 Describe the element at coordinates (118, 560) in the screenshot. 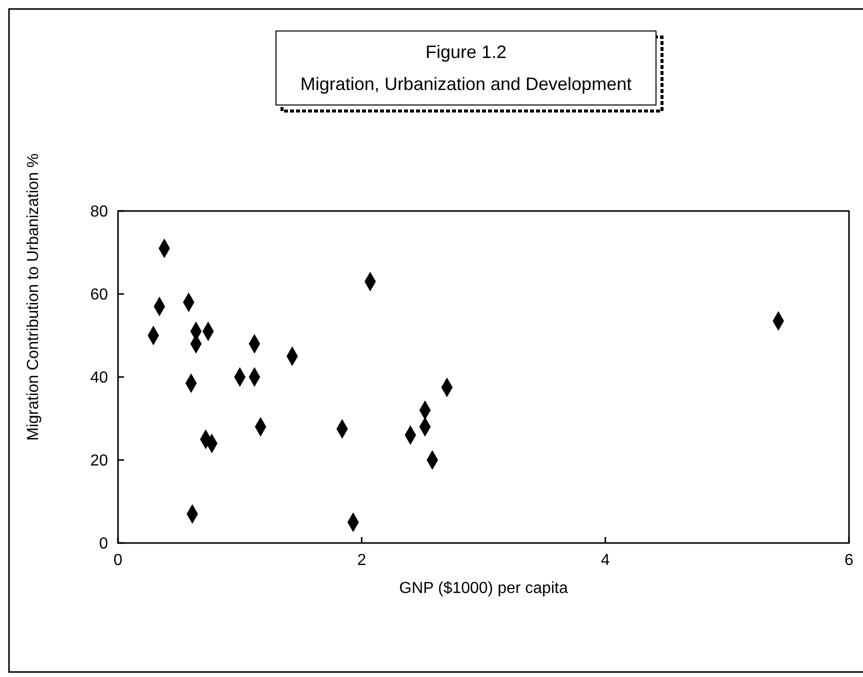

I see `x-tick-label: 0` at that location.